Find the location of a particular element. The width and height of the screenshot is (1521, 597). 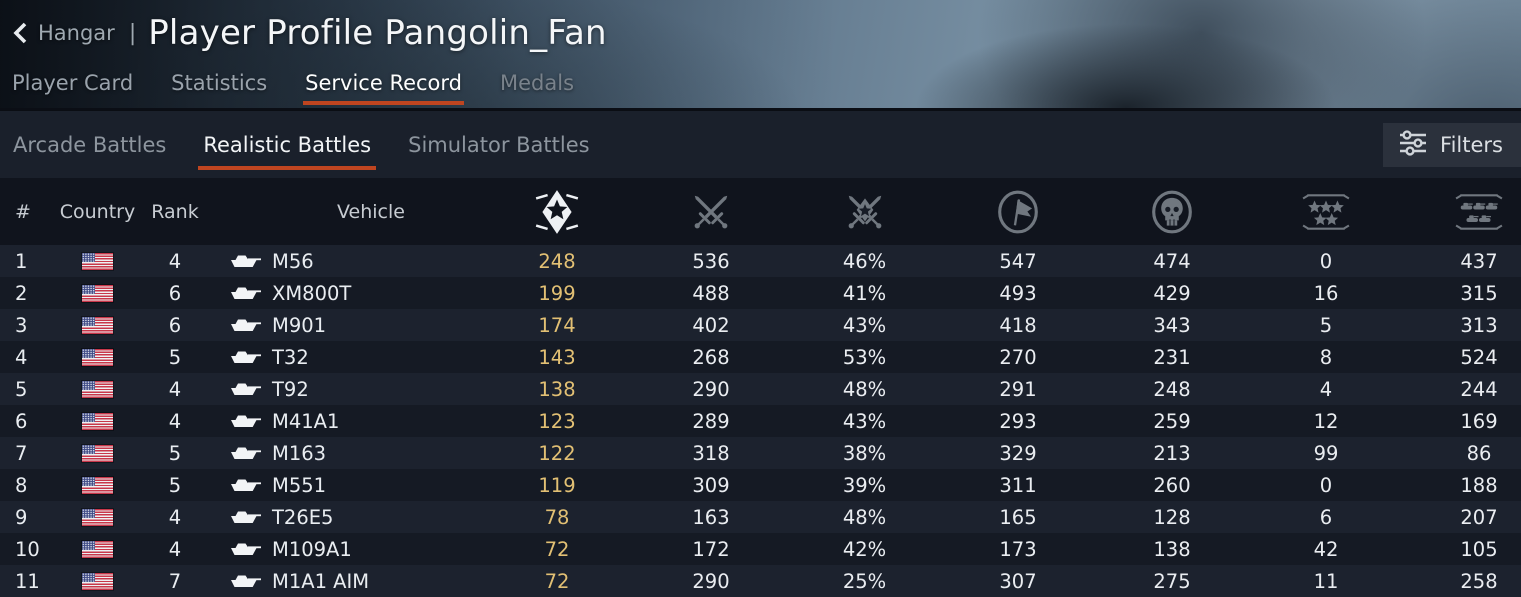

respawns-value: 291 is located at coordinates (1018, 389).